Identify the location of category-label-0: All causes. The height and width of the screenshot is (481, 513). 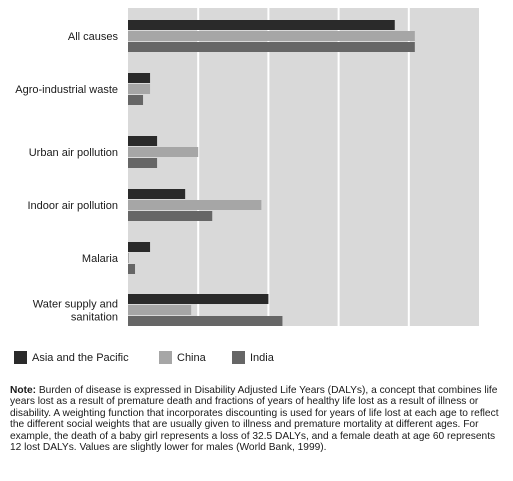
(93, 37).